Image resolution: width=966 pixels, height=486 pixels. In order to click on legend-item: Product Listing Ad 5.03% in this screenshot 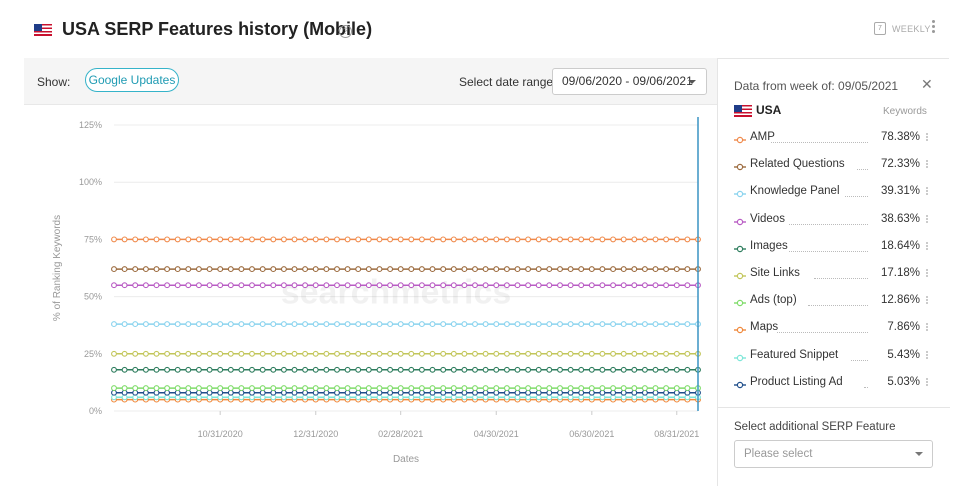, I will do `click(834, 389)`.